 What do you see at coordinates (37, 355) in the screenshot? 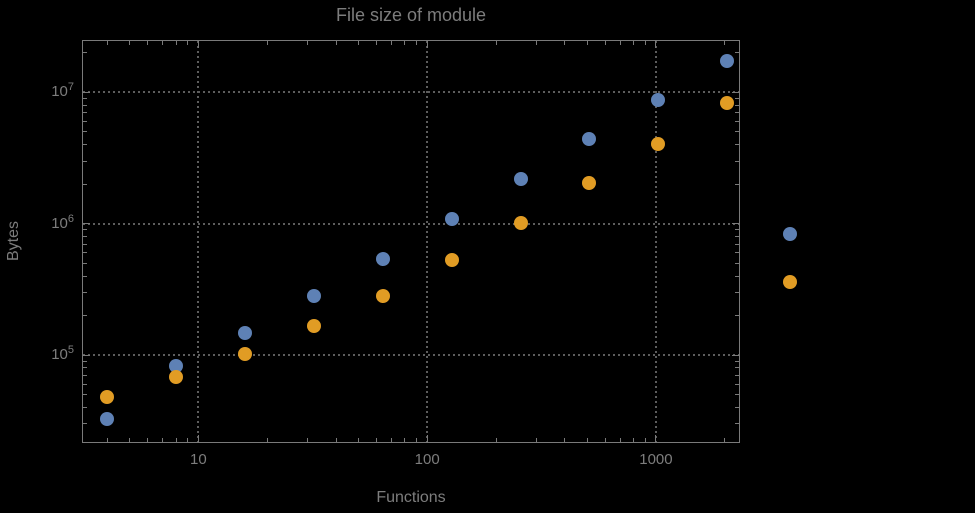
I see `y-tick-label: 105` at bounding box center [37, 355].